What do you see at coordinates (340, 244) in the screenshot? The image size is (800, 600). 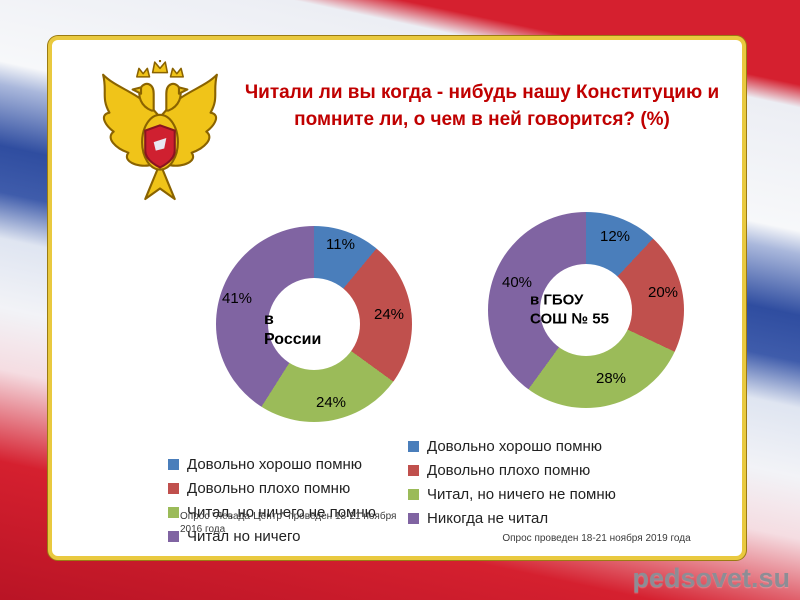 I see `donut-russia-value-label: 11%` at bounding box center [340, 244].